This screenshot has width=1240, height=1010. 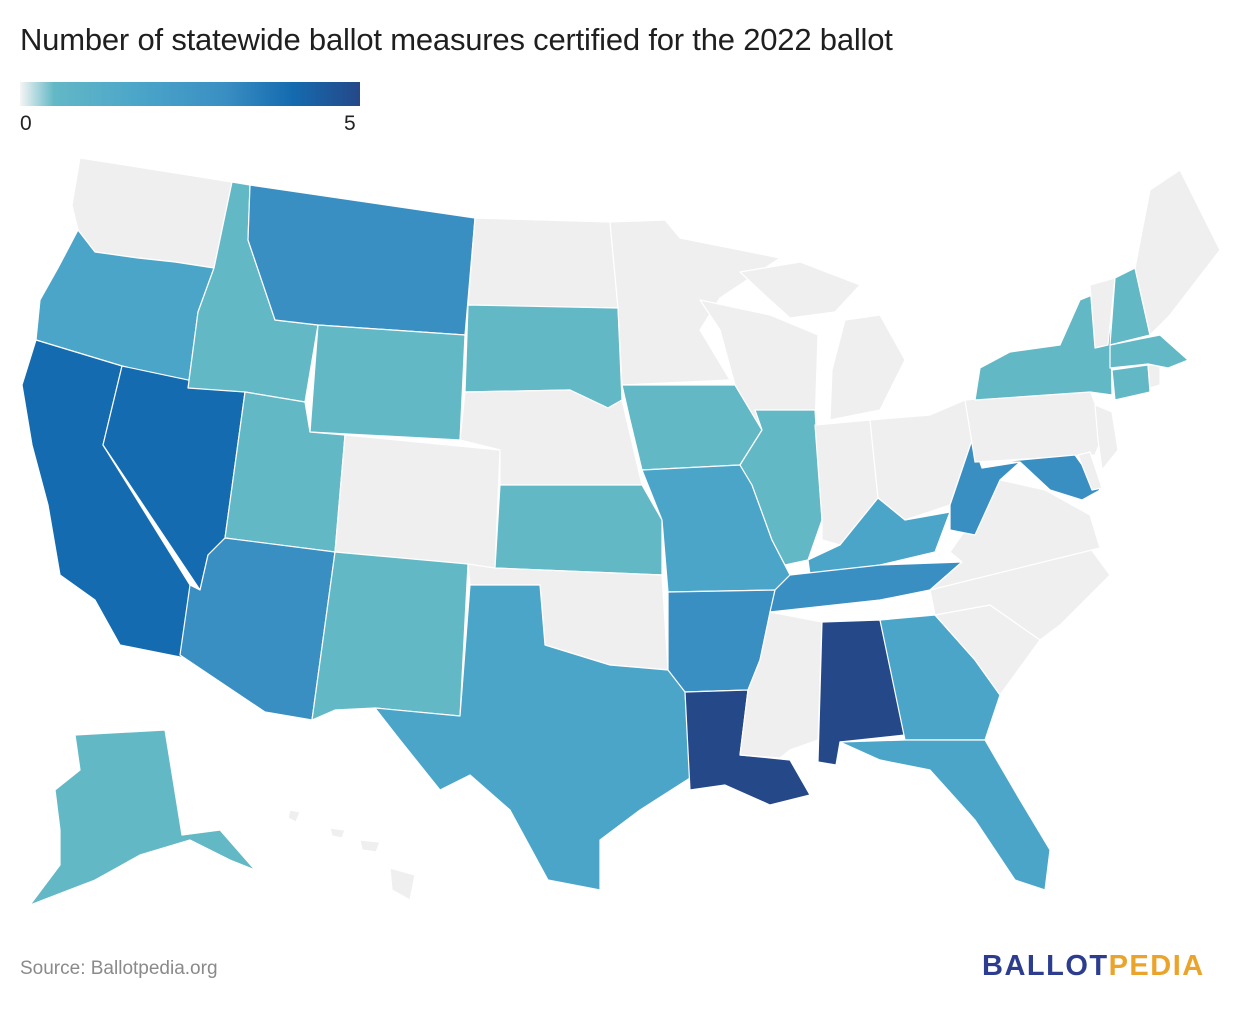 What do you see at coordinates (1090, 471) in the screenshot?
I see `state-DE` at bounding box center [1090, 471].